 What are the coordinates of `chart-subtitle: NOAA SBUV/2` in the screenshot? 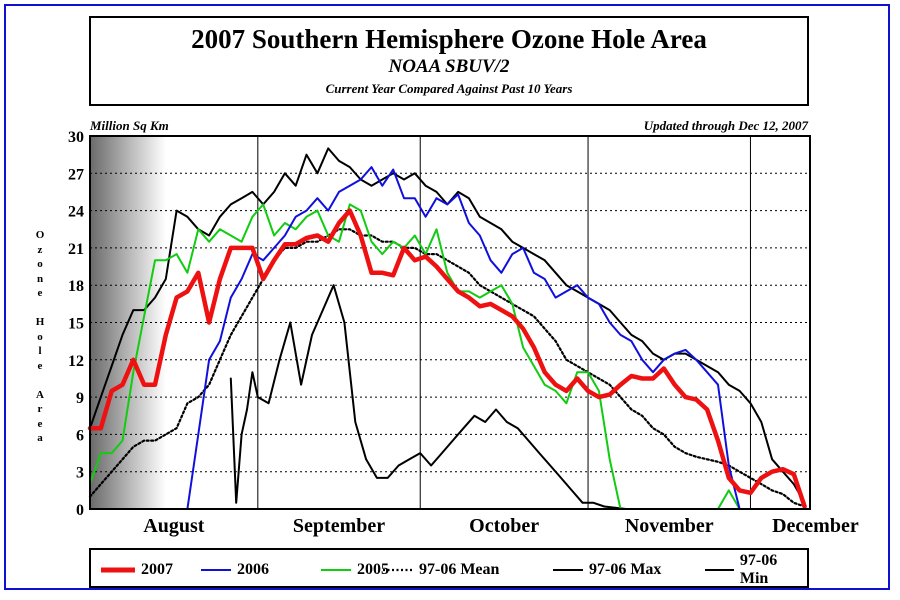 It's located at (449, 66).